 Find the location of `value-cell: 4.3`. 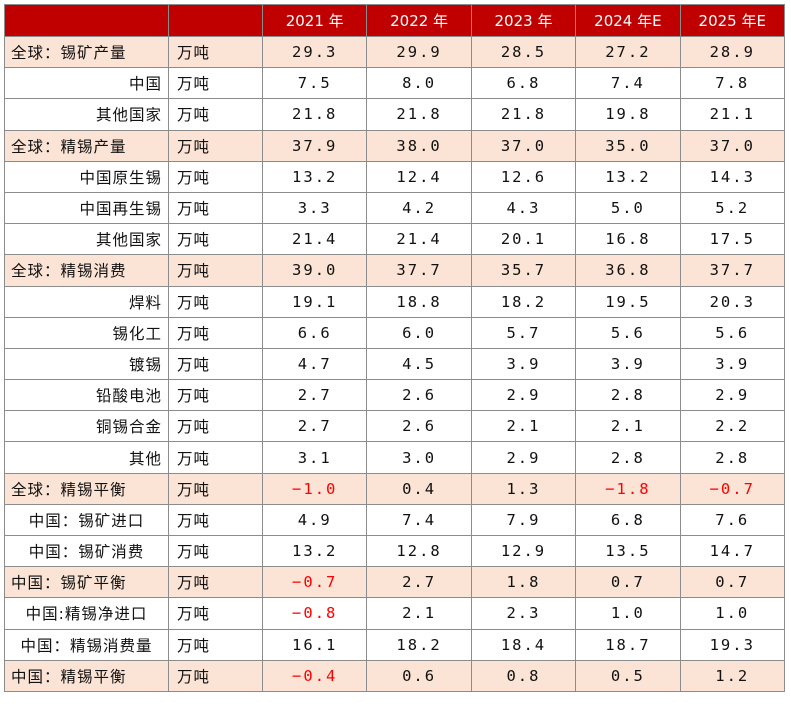

value-cell: 4.3 is located at coordinates (523, 208).